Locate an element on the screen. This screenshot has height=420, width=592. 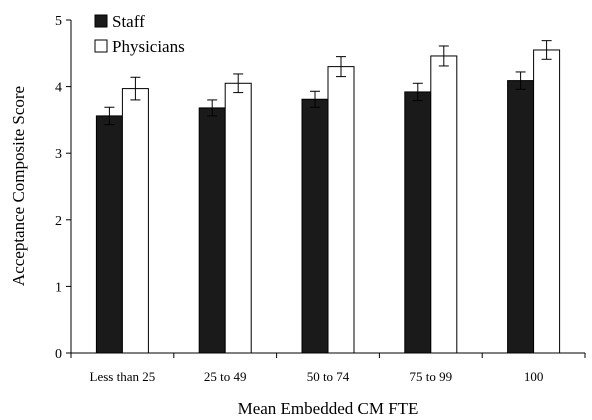
legend: Staff Physicians is located at coordinates (139, 34).